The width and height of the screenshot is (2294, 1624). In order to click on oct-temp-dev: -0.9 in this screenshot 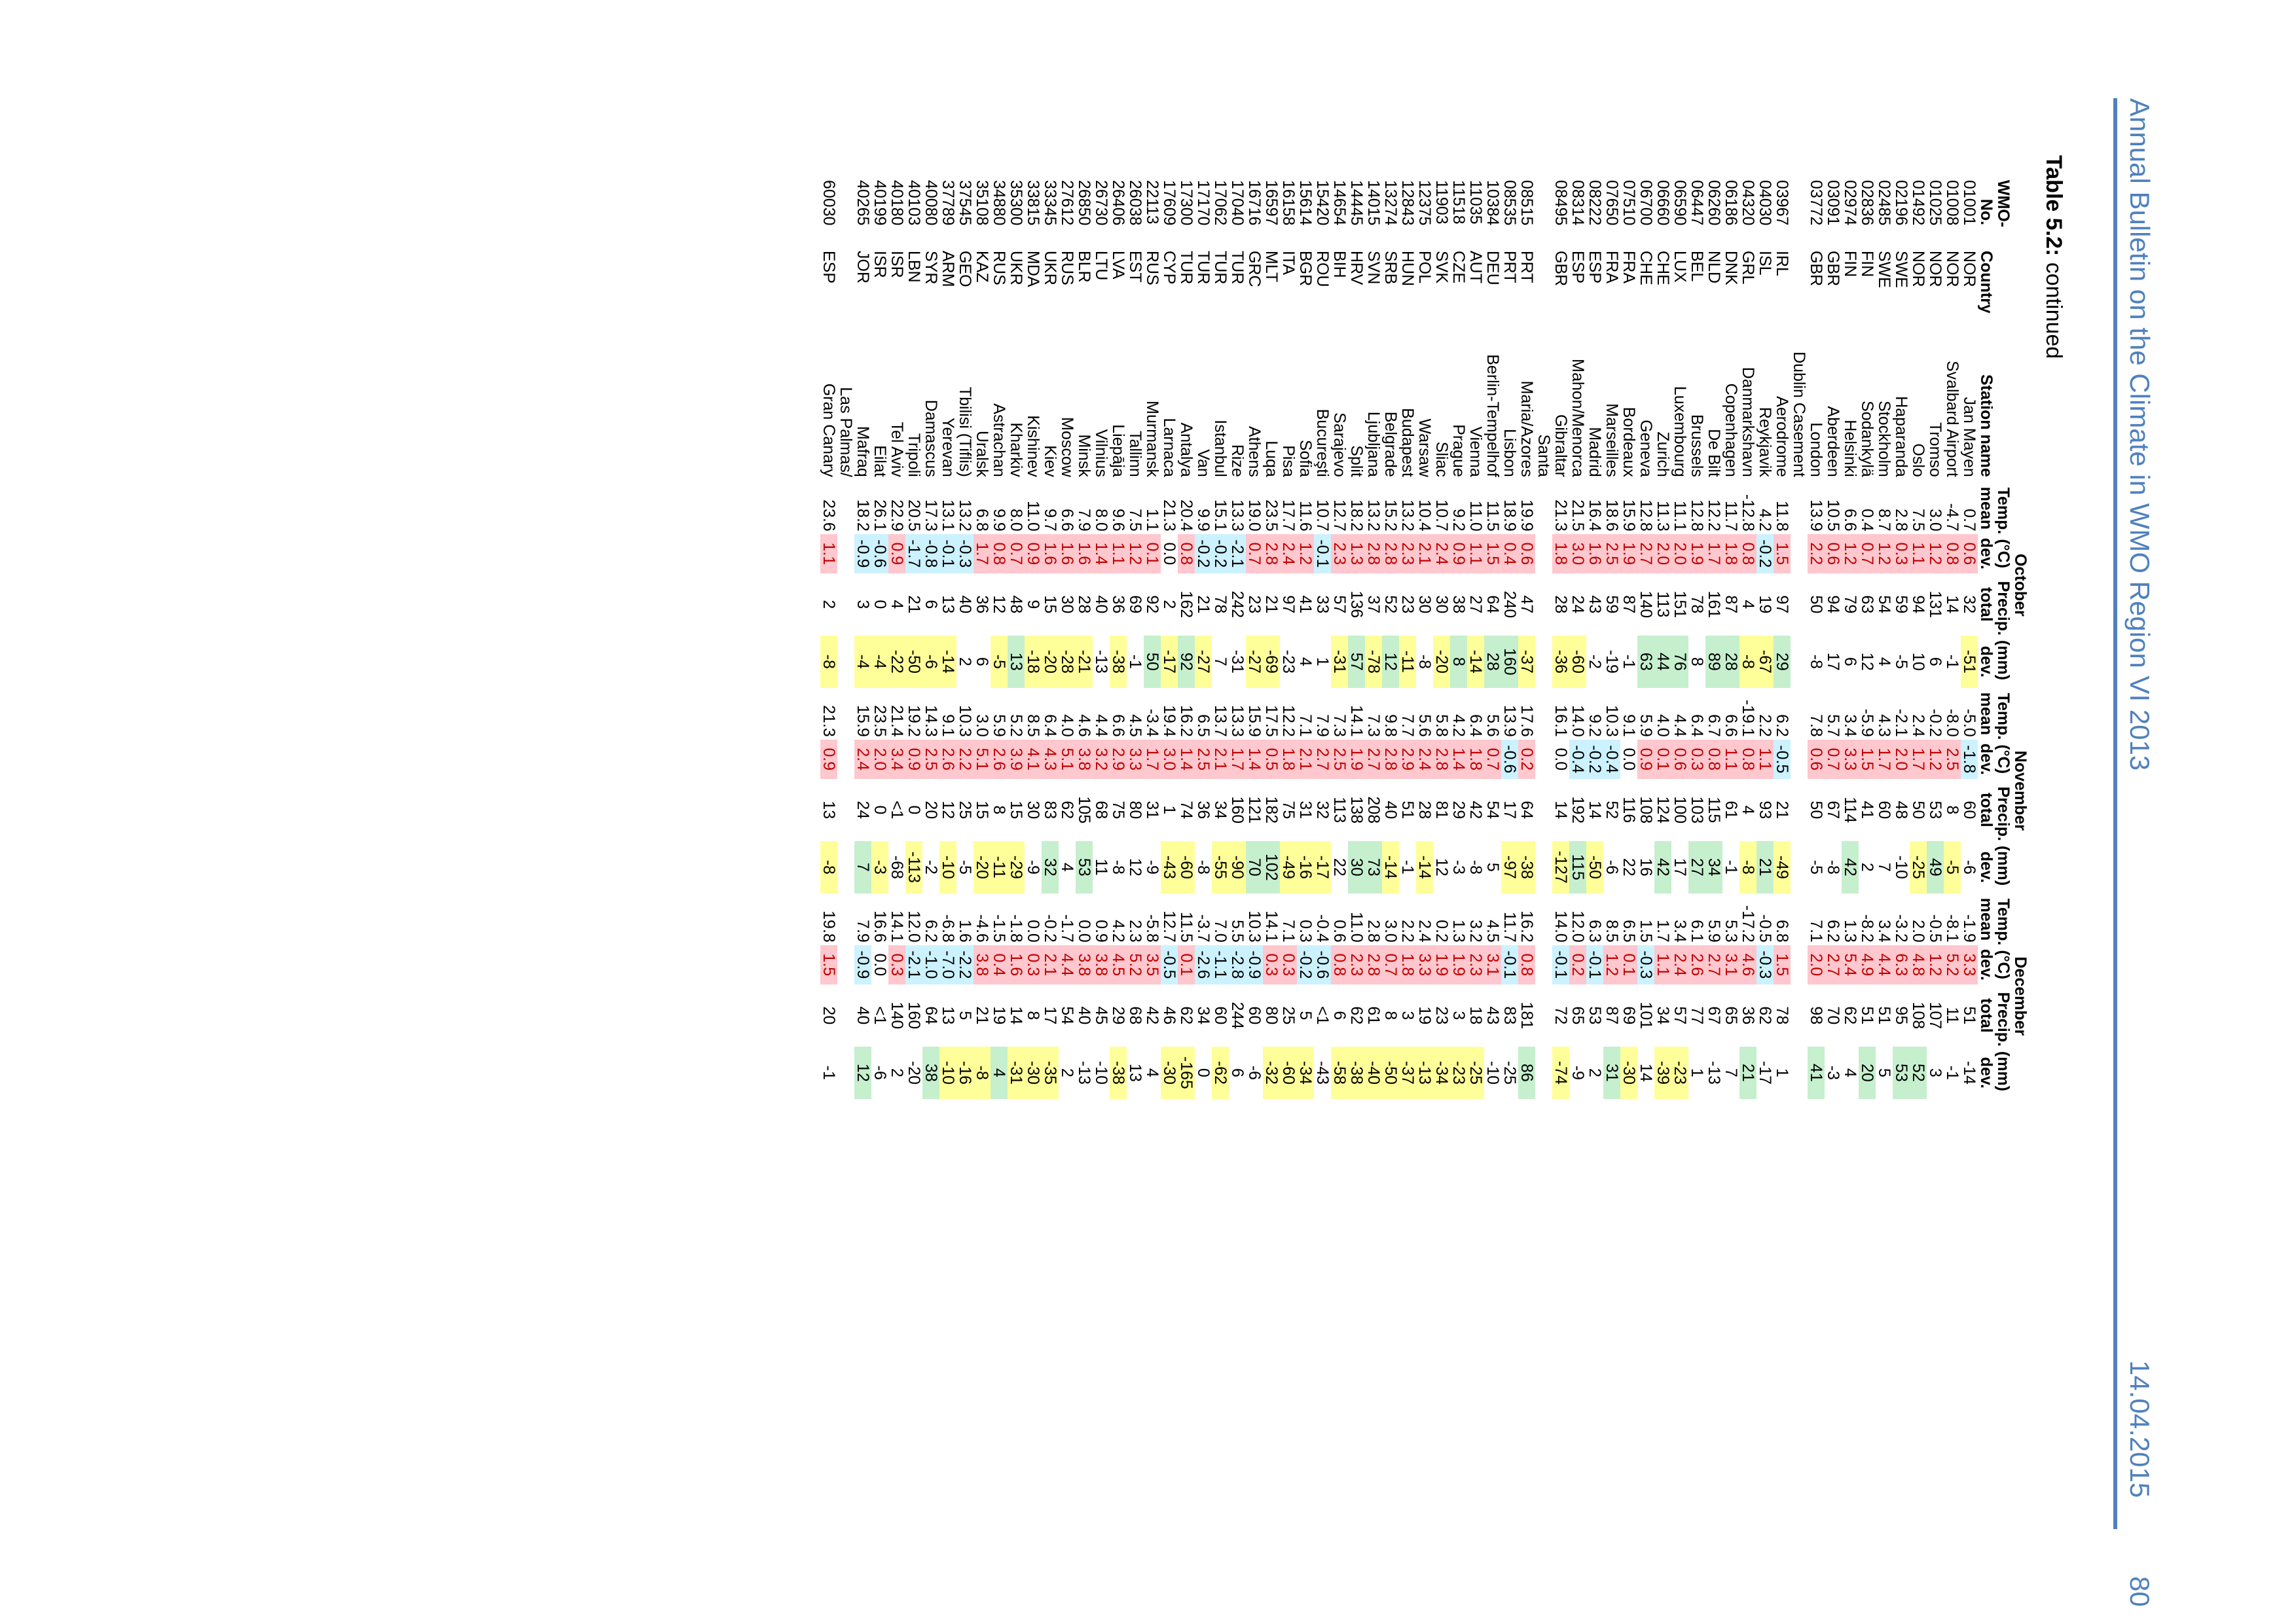, I will do `click(863, 553)`.